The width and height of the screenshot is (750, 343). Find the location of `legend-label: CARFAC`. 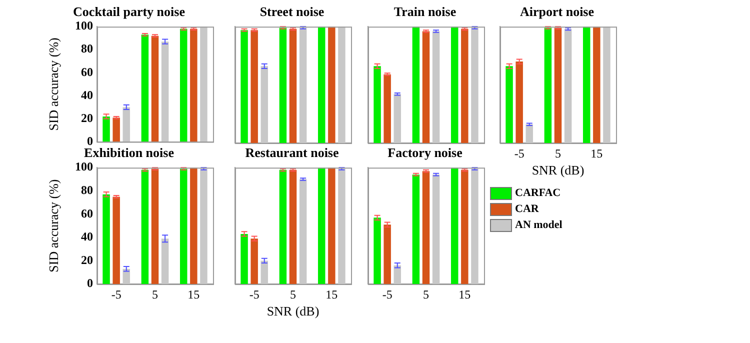

legend-label: CARFAC is located at coordinates (538, 193).